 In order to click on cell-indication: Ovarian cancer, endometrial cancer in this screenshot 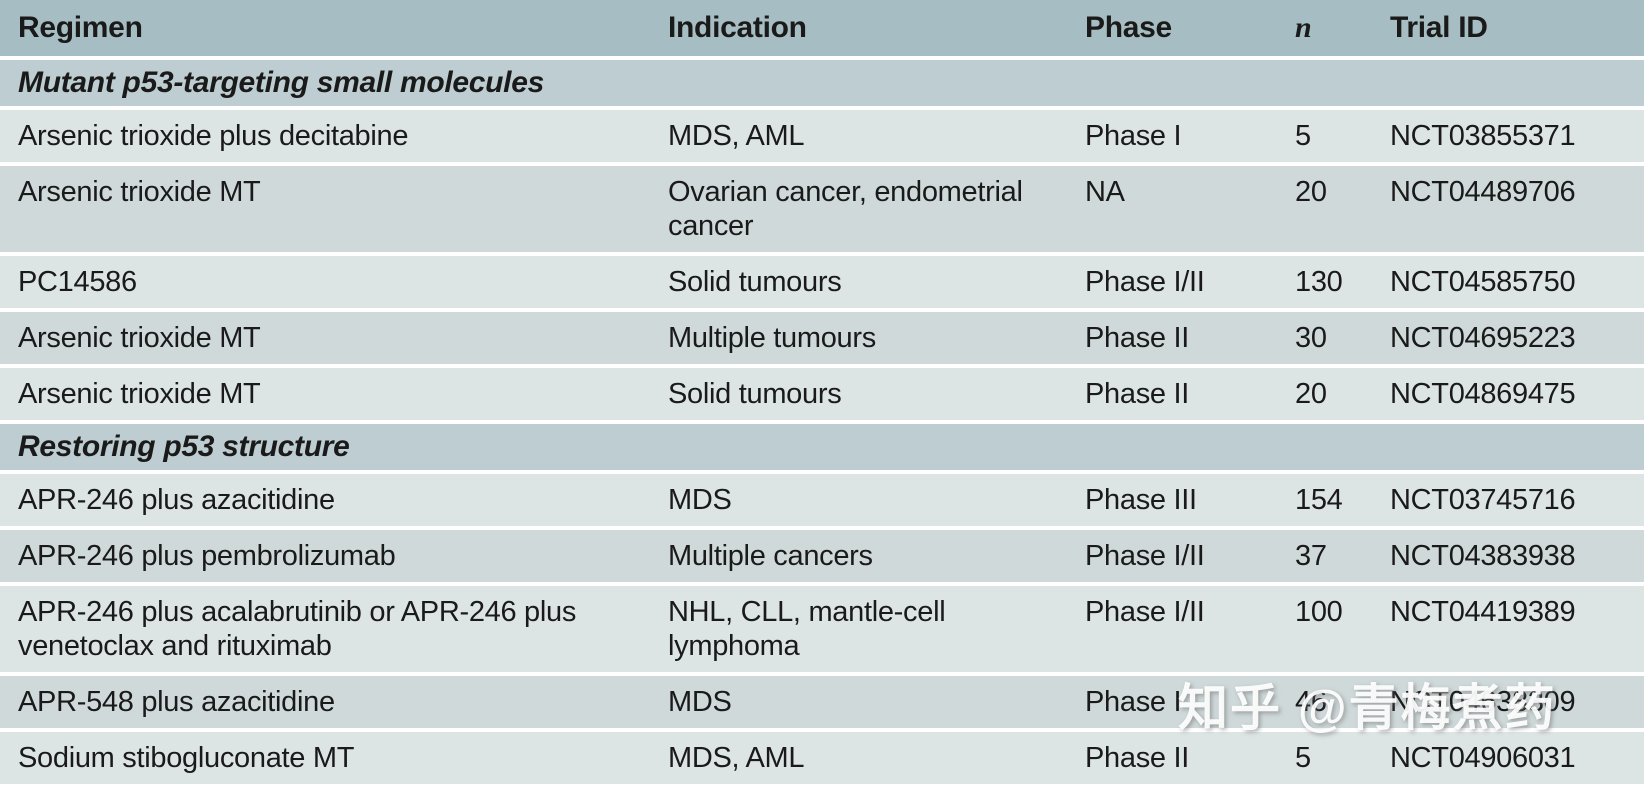, I will do `click(845, 209)`.